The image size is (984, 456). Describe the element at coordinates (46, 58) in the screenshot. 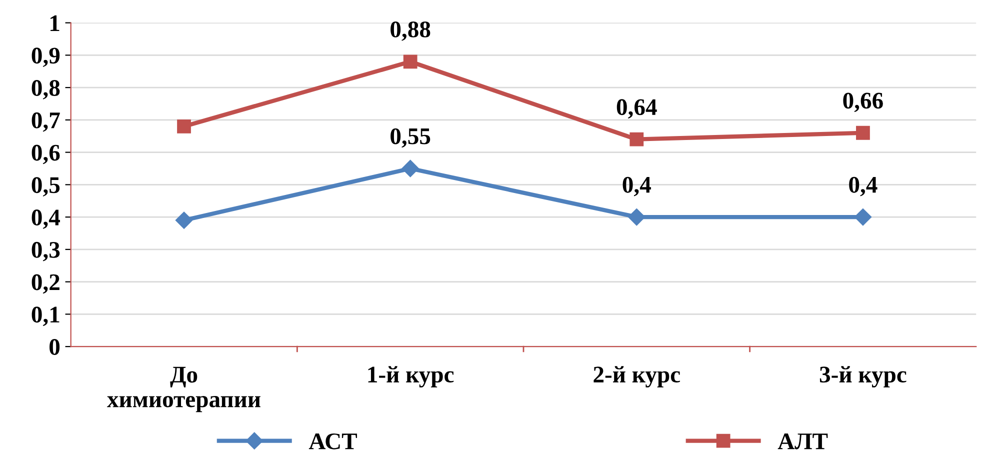

I see `y-tick-label: 0,9` at that location.